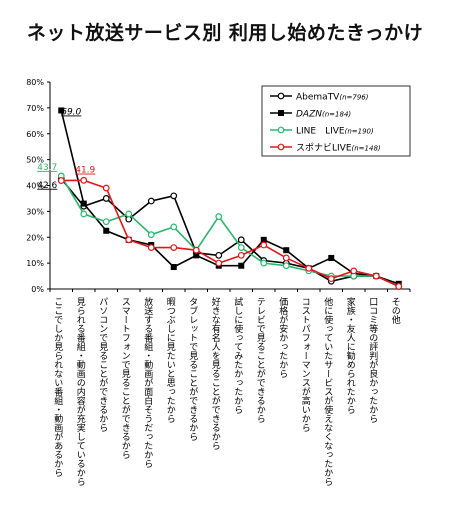  I want to click on legend-label: DAZN(n=184), so click(323, 115).